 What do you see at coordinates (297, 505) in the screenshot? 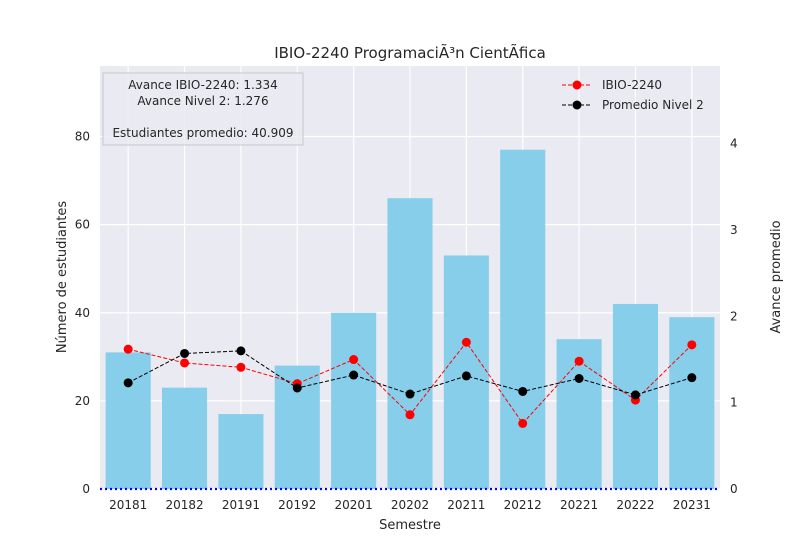
I see `x-tick-label: 20192` at bounding box center [297, 505].